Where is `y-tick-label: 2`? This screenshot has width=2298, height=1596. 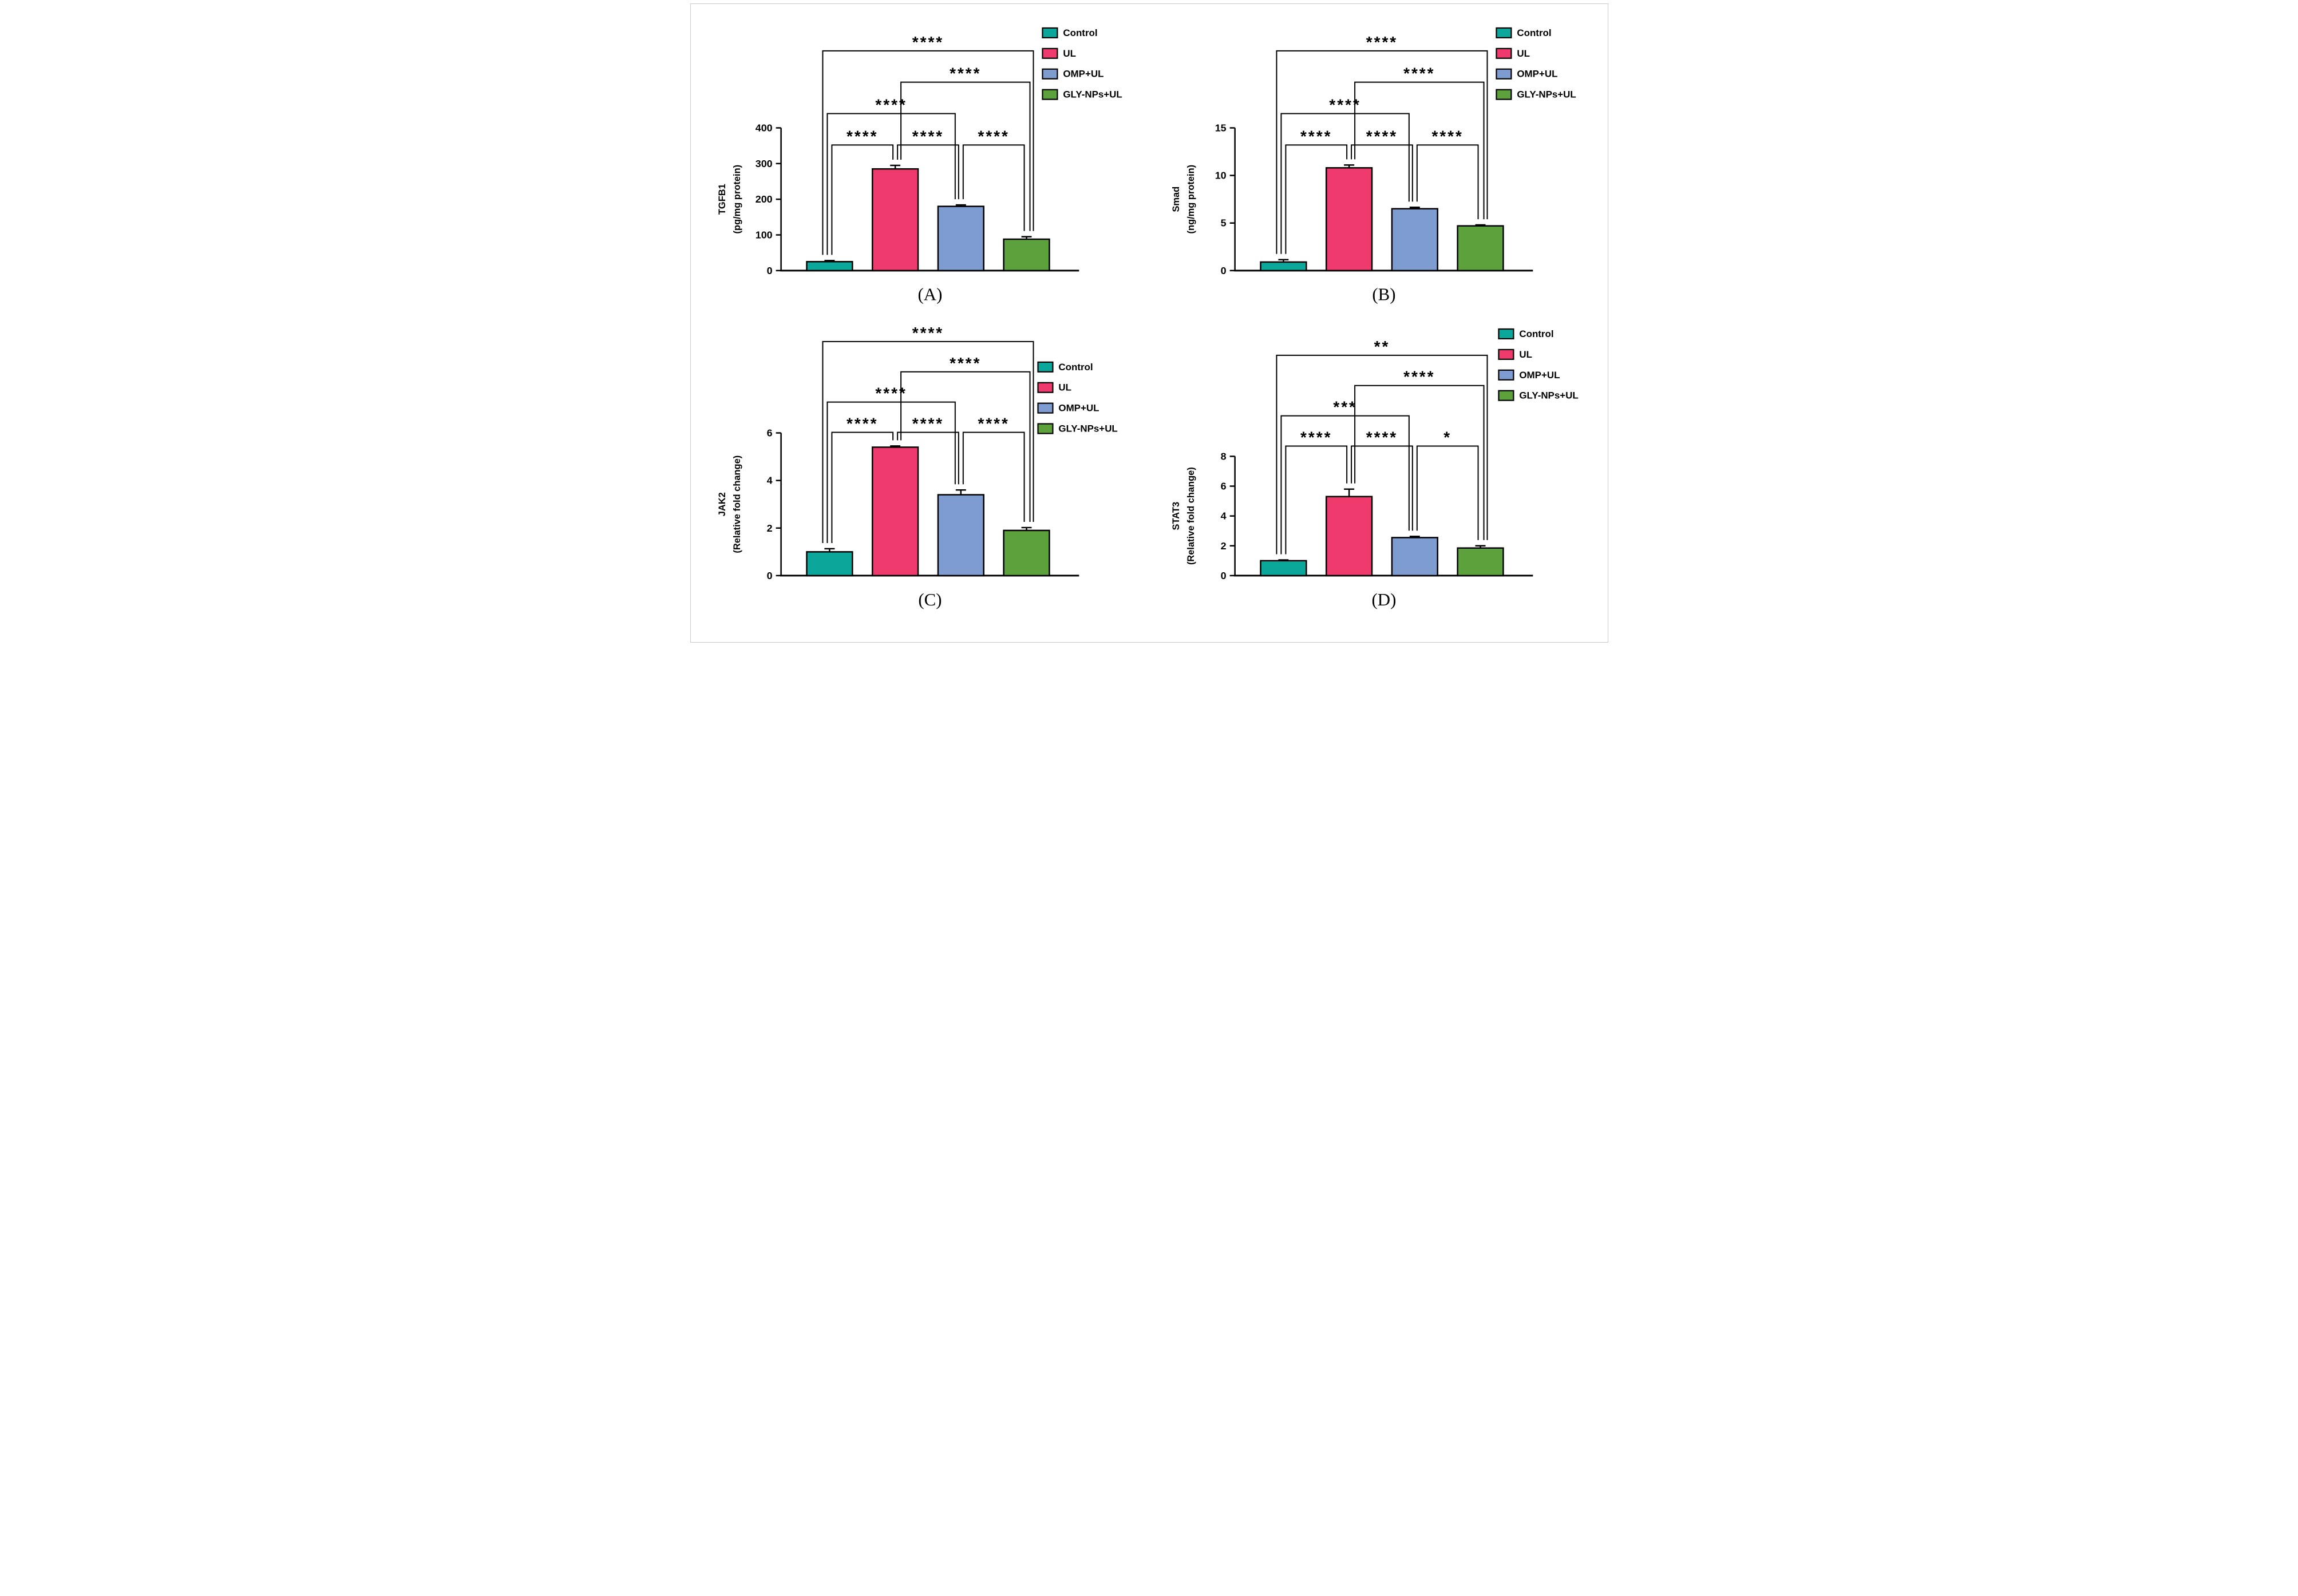
y-tick-label: 2 is located at coordinates (1223, 545).